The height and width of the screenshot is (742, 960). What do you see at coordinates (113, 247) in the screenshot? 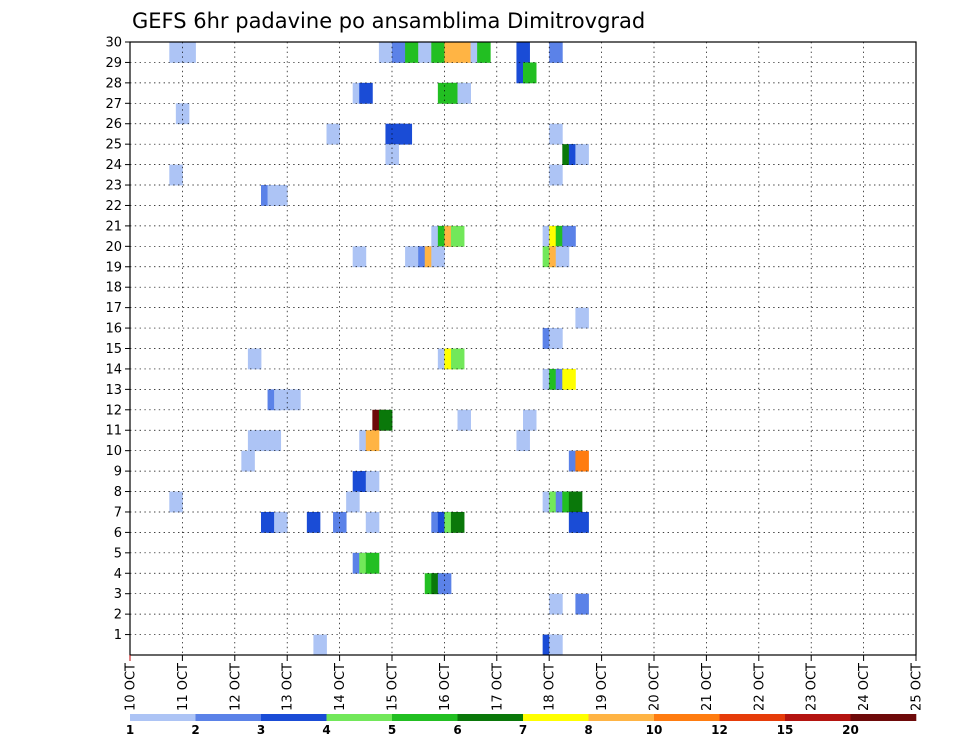
I see `y-tick-label: 20` at bounding box center [113, 247].